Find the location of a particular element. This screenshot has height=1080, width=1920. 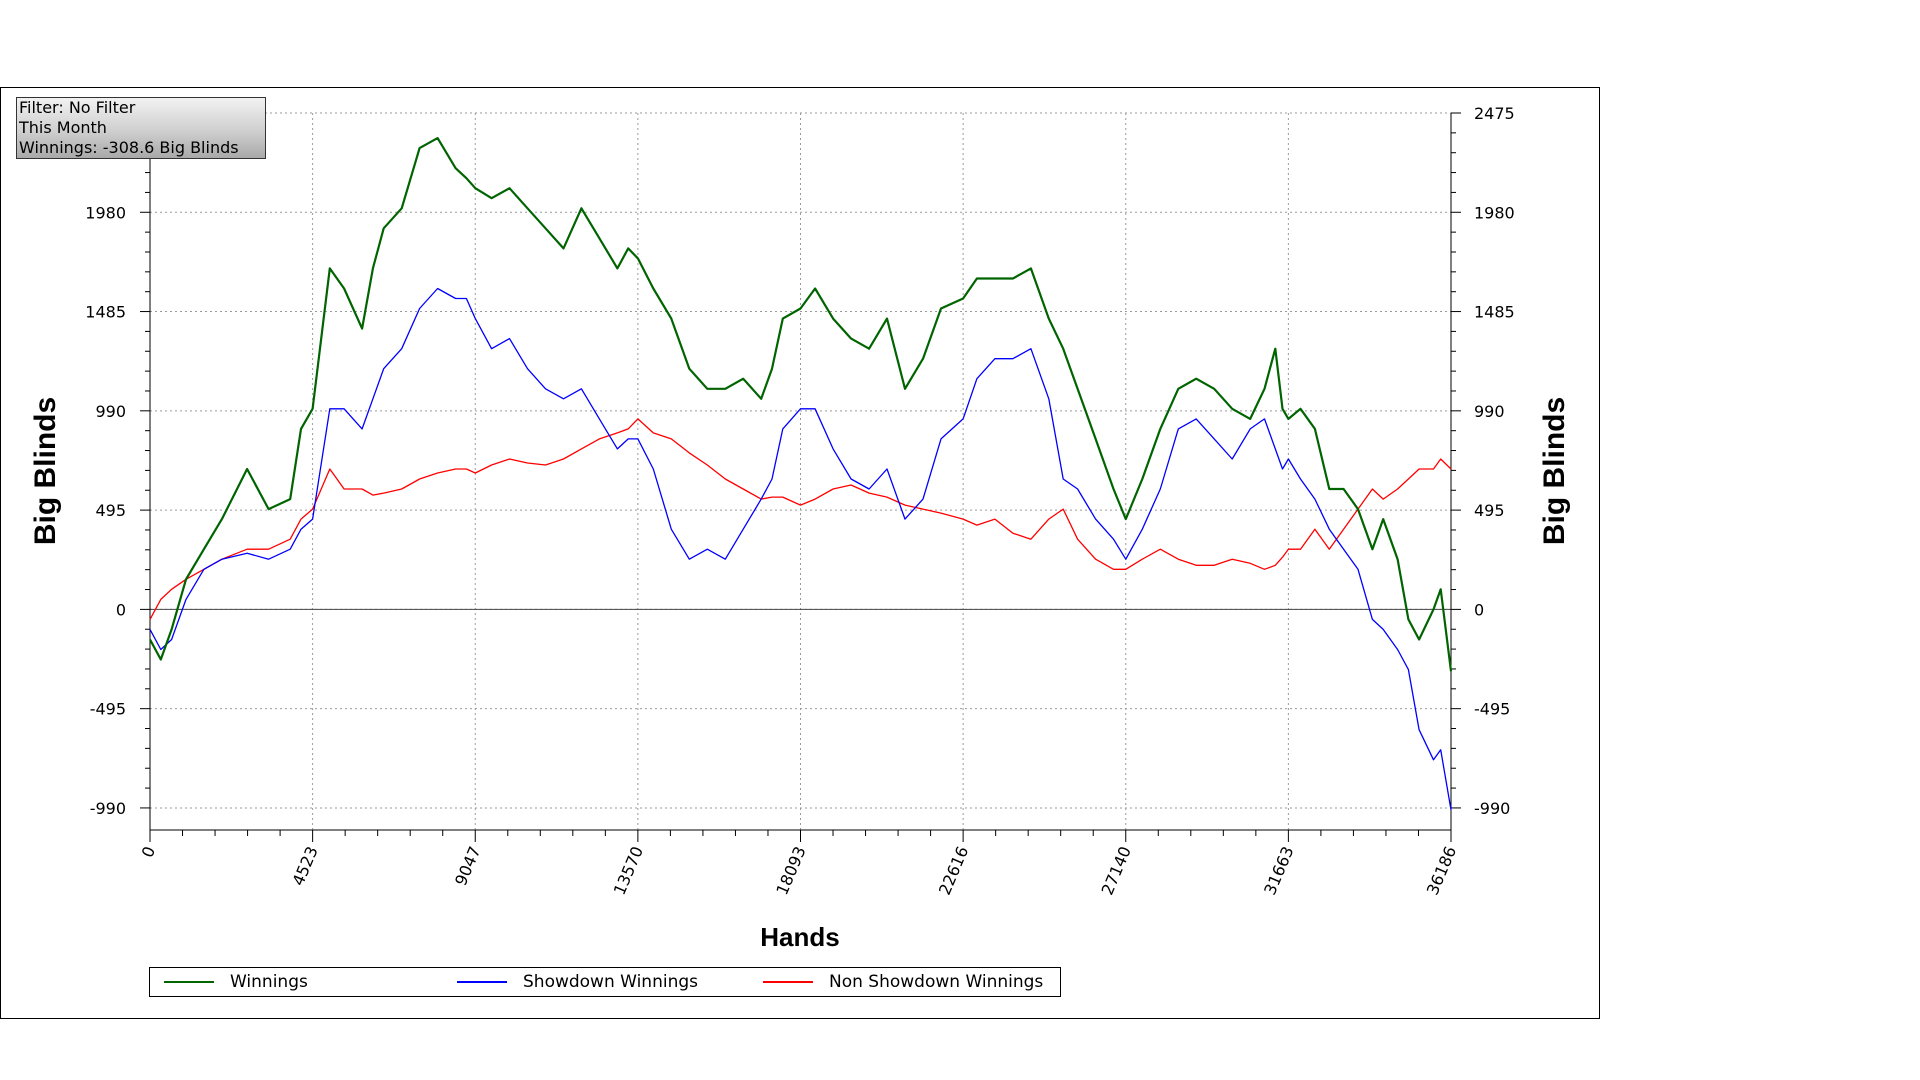

x-tick-label: 9047 is located at coordinates (467, 865).